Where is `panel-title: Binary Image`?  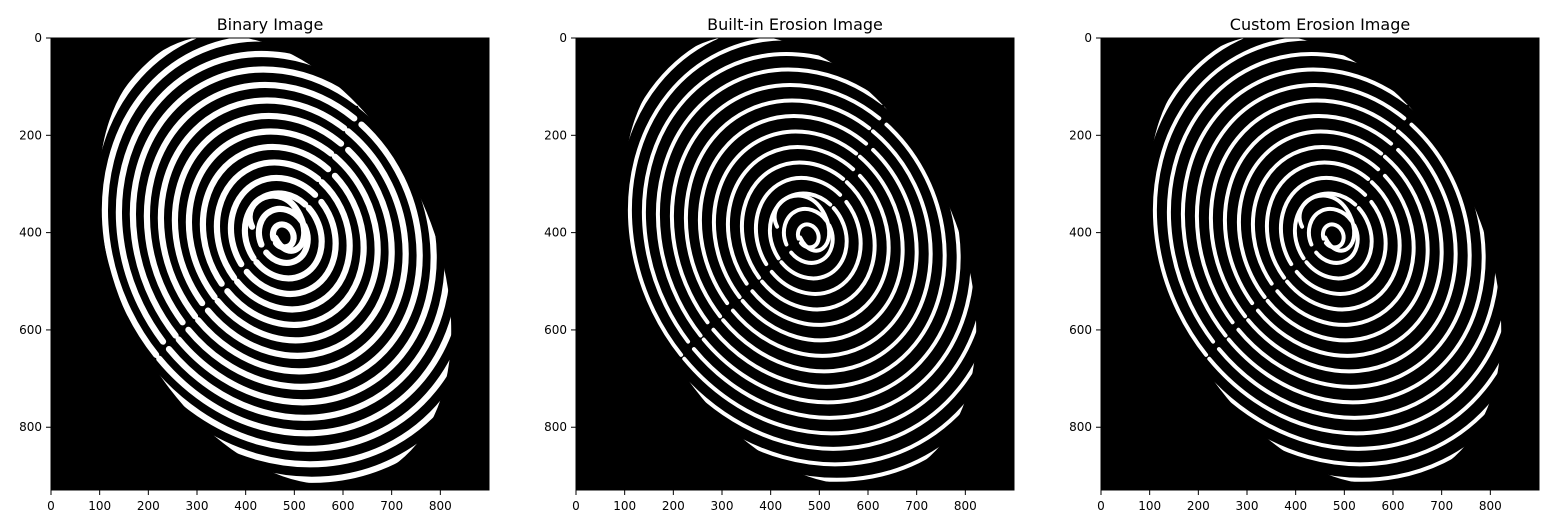 panel-title: Binary Image is located at coordinates (270, 24).